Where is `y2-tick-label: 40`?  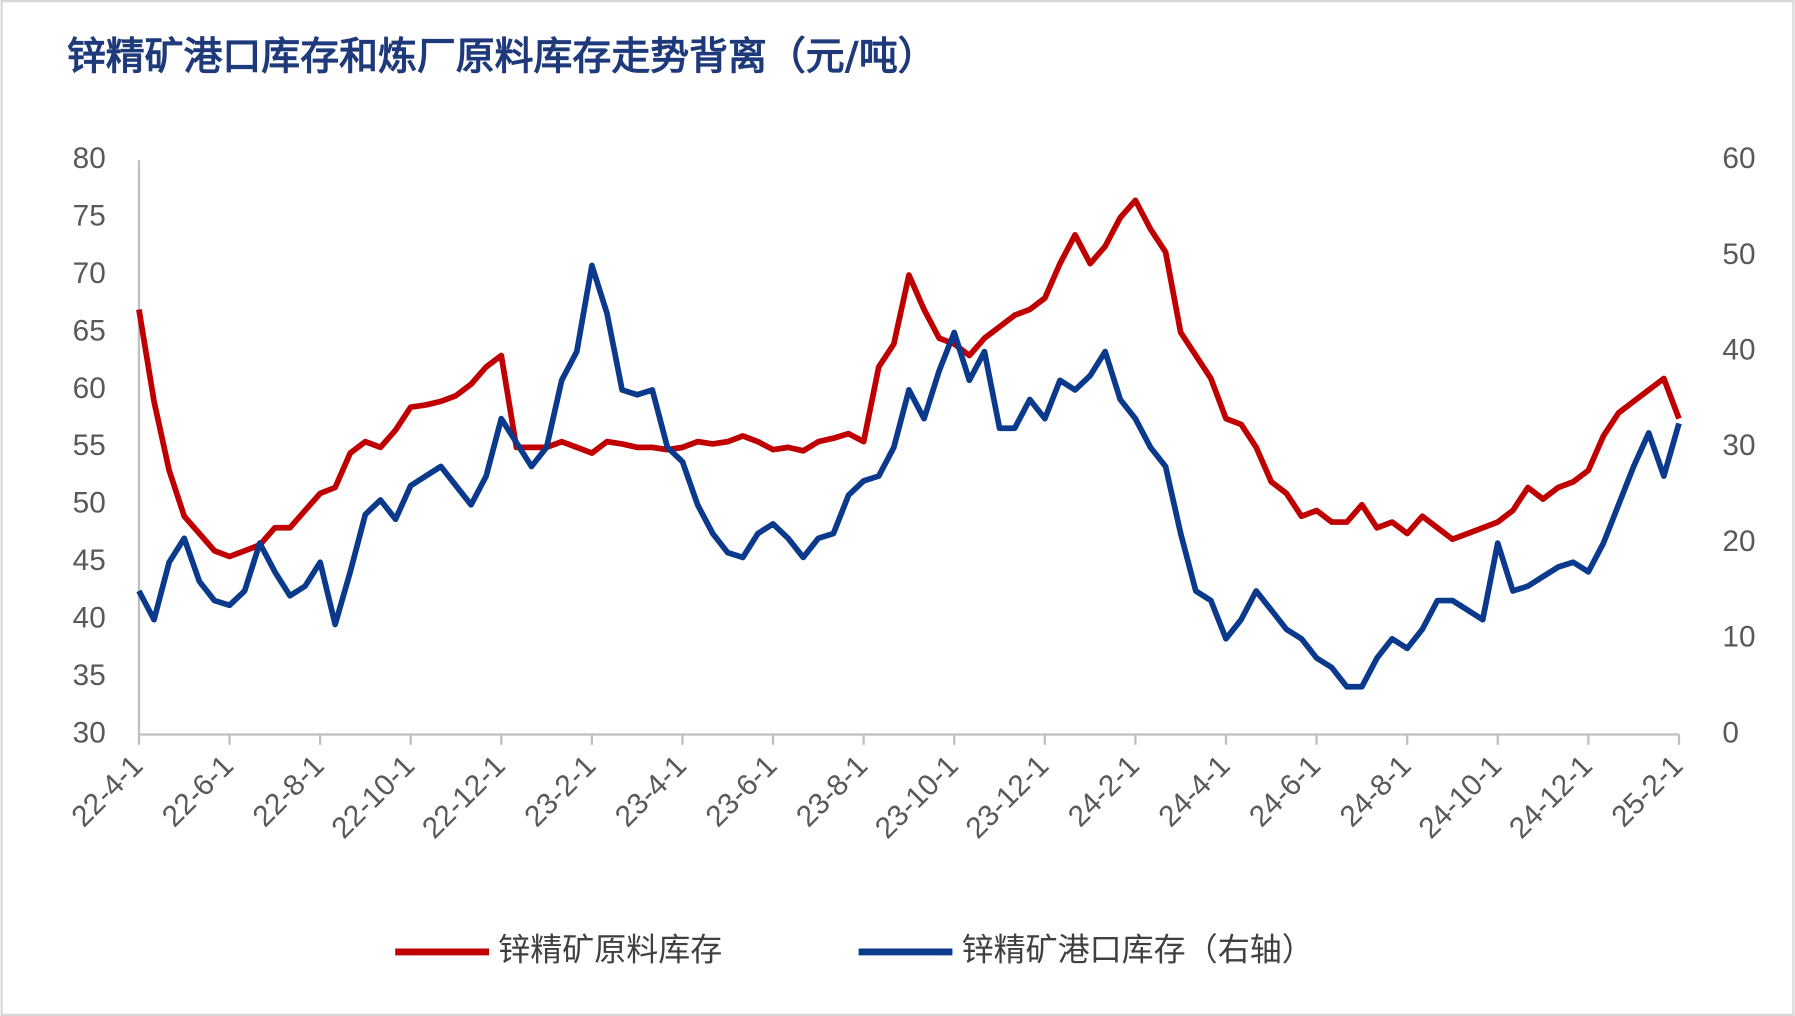
y2-tick-label: 40 is located at coordinates (1738, 349).